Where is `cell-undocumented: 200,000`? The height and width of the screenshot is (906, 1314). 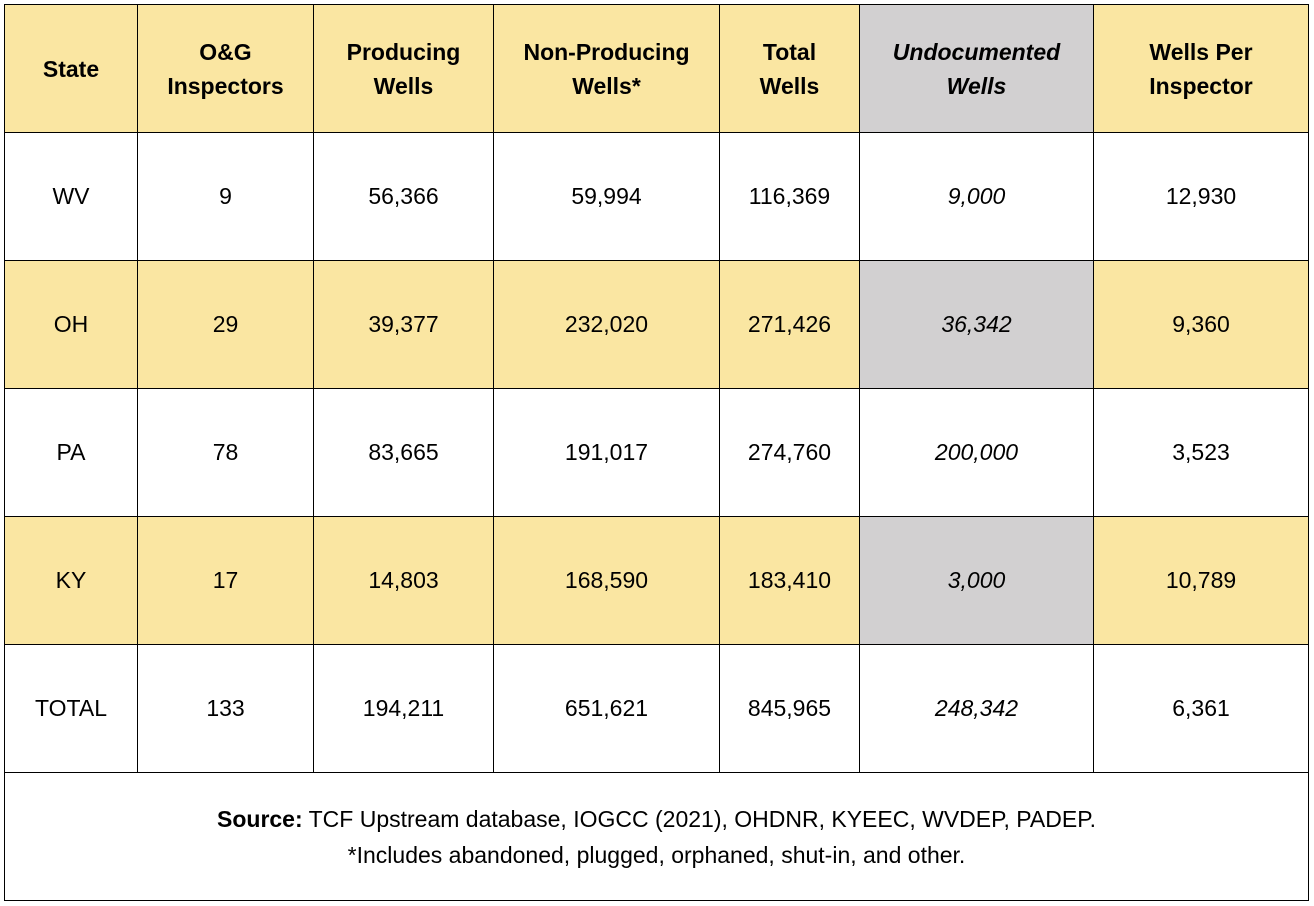 cell-undocumented: 200,000 is located at coordinates (976, 452).